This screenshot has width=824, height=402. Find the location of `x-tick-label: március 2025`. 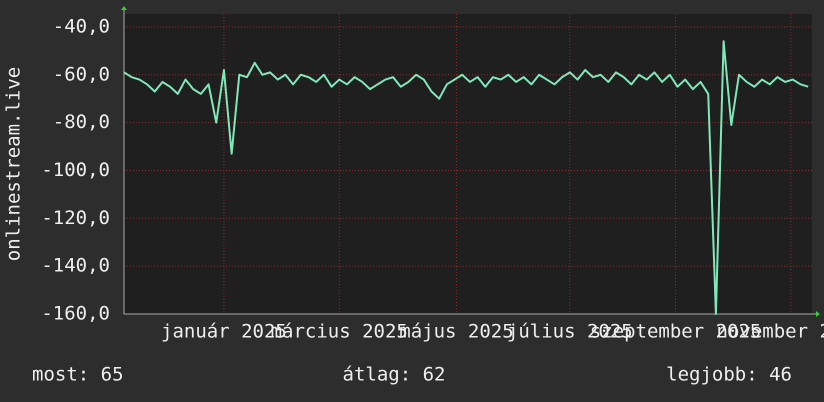

x-tick-label: március 2025 is located at coordinates (339, 332).